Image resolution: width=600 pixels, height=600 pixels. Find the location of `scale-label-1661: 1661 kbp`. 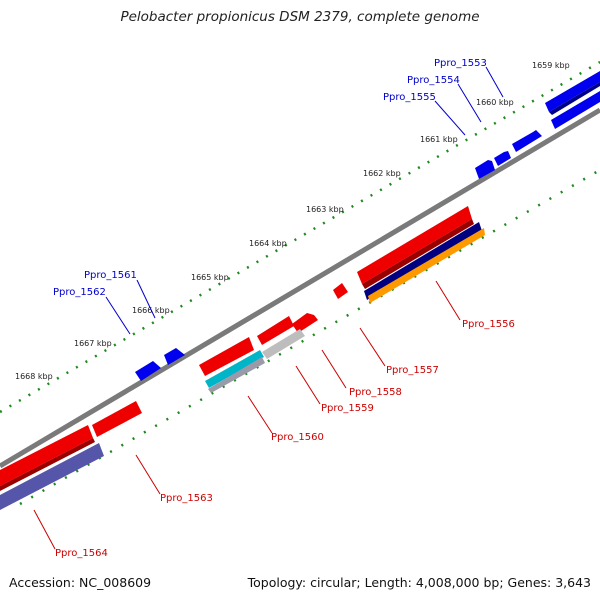

scale-label-1661: 1661 kbp is located at coordinates (439, 139).